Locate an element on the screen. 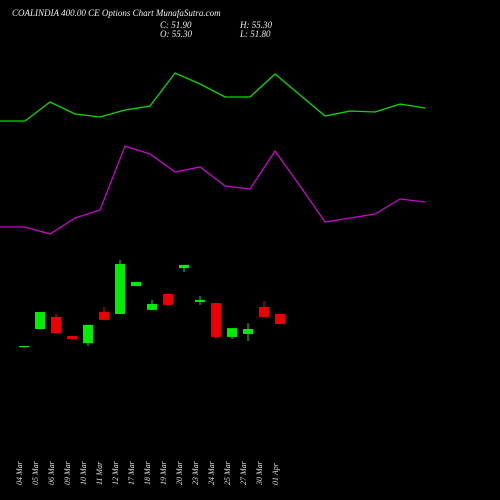  x-tick-label: 10 Mar is located at coordinates (83, 472).